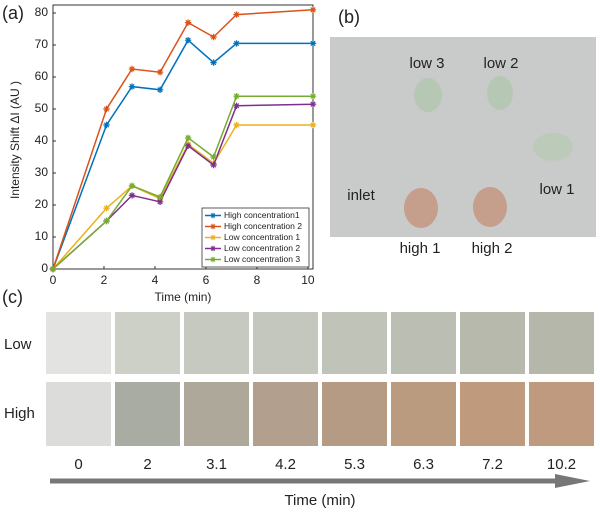  I want to click on spot-label: low 2, so click(500, 63).